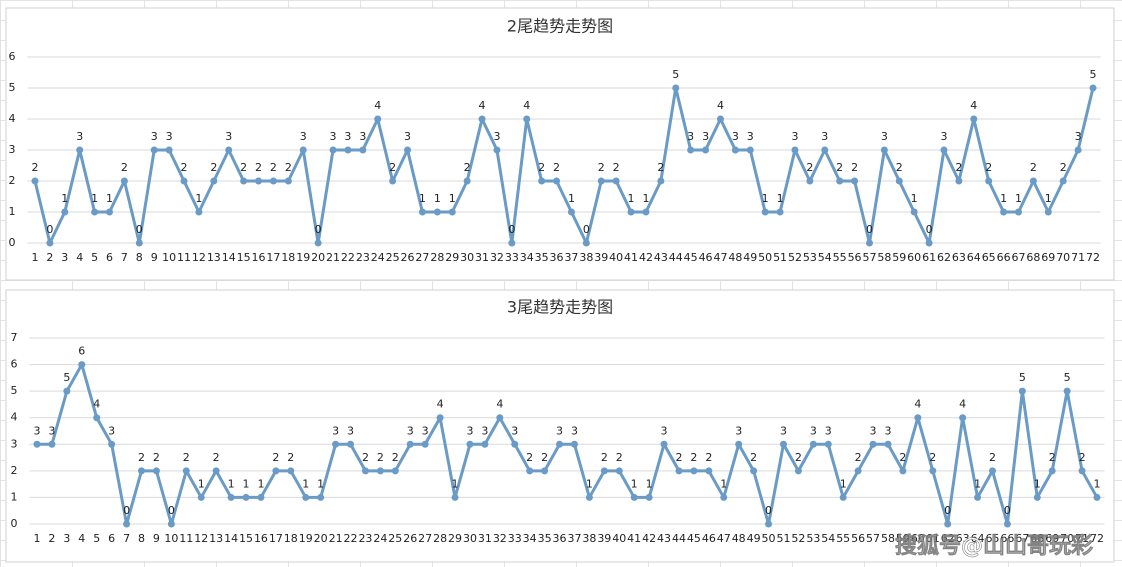 The width and height of the screenshot is (1122, 567). I want to click on x-tick-label: 19, so click(306, 538).